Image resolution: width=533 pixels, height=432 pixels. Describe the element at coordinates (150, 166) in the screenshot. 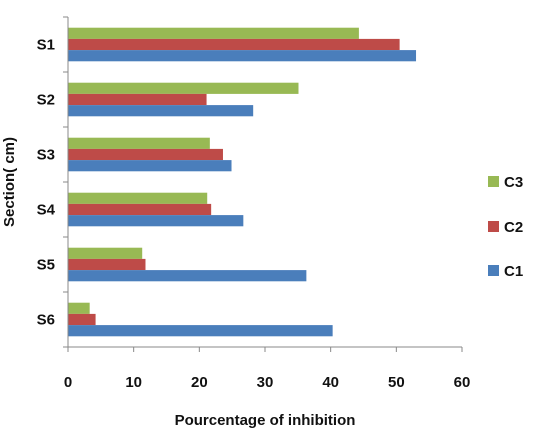

I see `bar-s3-c1` at that location.